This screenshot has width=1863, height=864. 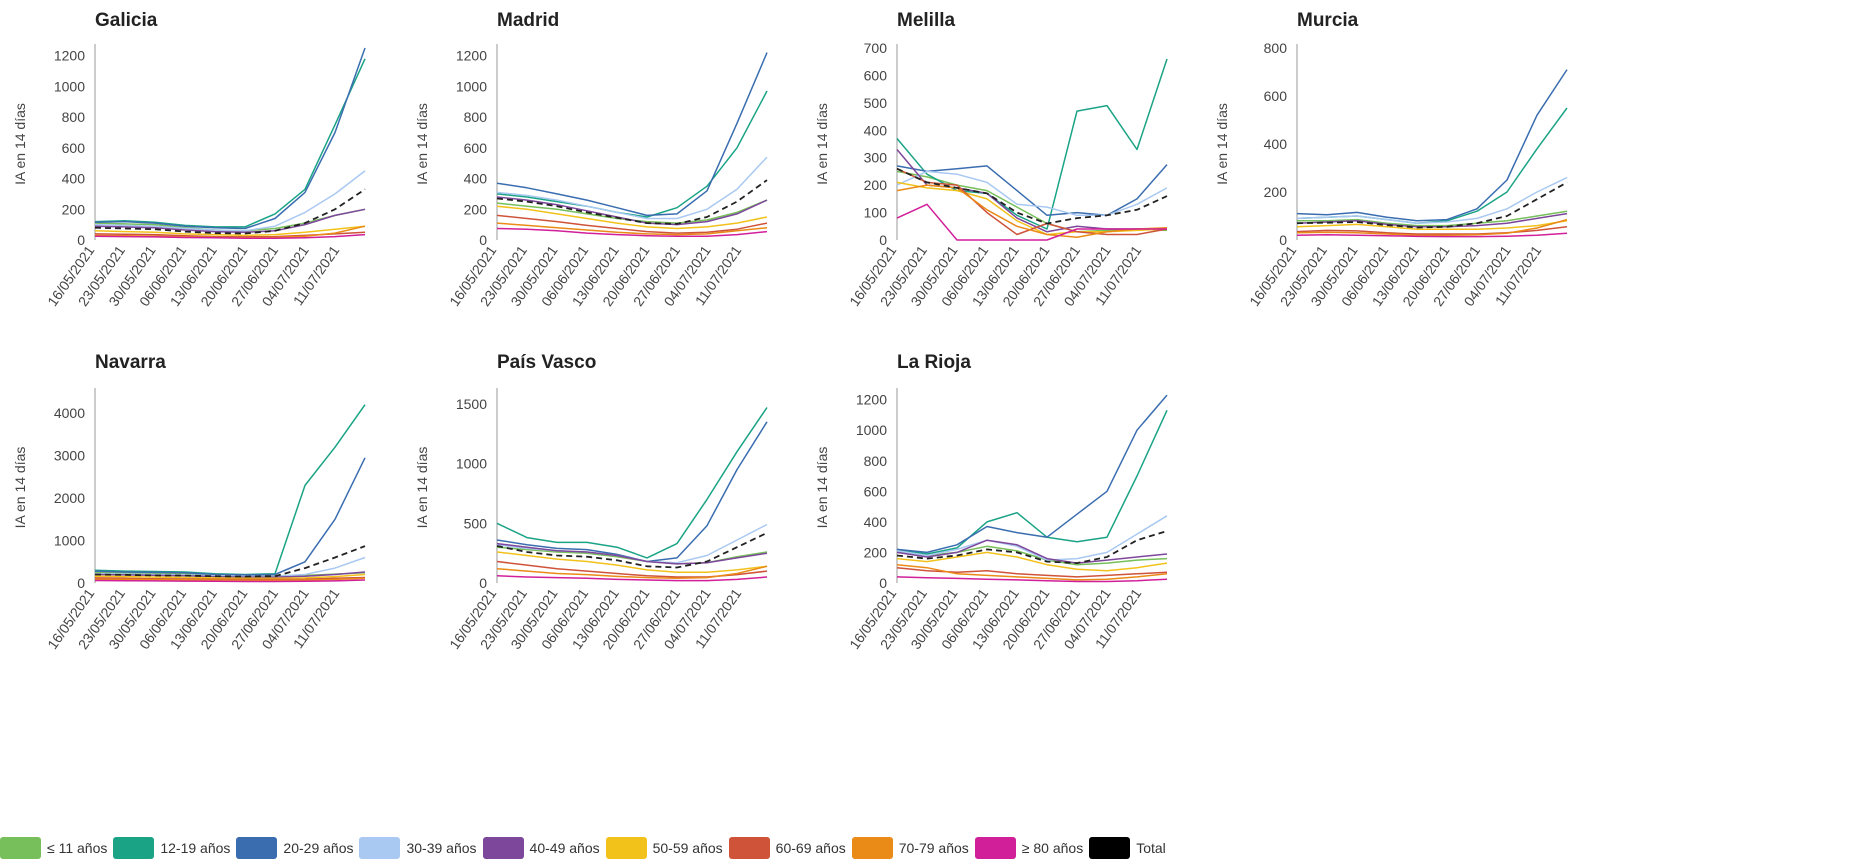 What do you see at coordinates (564, 848) in the screenshot?
I see `legend-label: 40-49 años` at bounding box center [564, 848].